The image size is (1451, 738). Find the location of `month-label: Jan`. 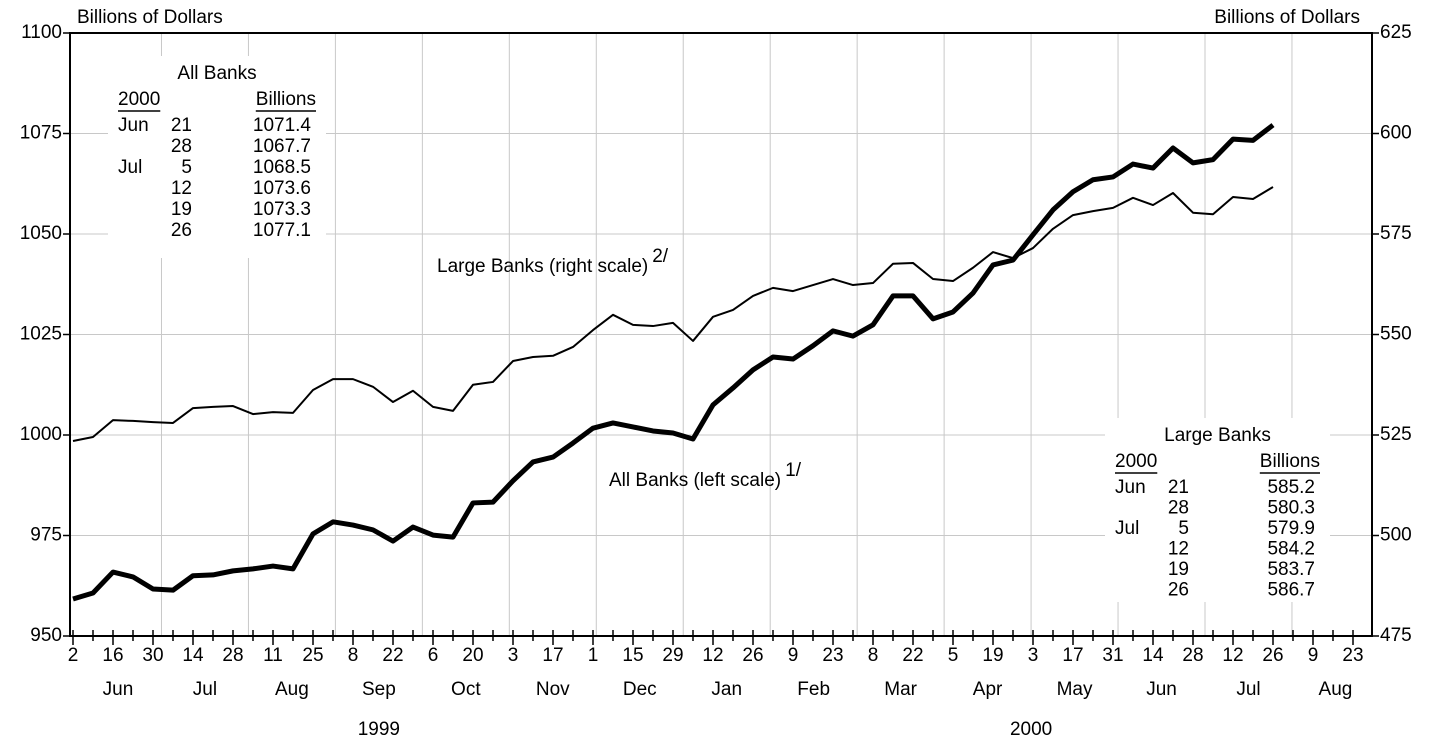

month-label: Jan is located at coordinates (726, 689).